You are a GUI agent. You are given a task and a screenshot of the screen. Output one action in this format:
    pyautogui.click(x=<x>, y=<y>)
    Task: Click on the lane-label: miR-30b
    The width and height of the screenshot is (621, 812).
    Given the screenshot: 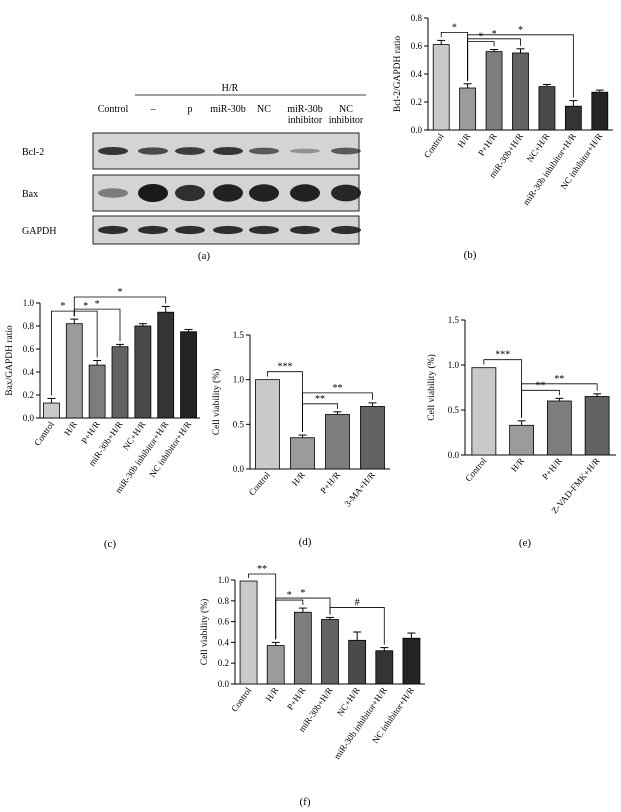 What is the action you would take?
    pyautogui.click(x=228, y=109)
    